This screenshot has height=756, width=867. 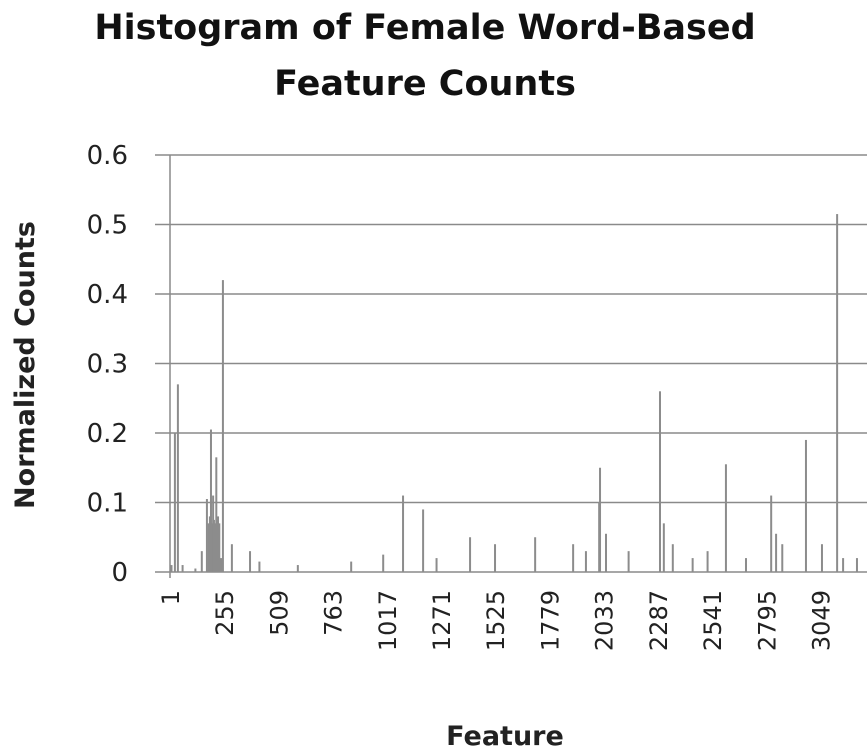 I want to click on x-tick-label: 3049, so click(x=821, y=620).